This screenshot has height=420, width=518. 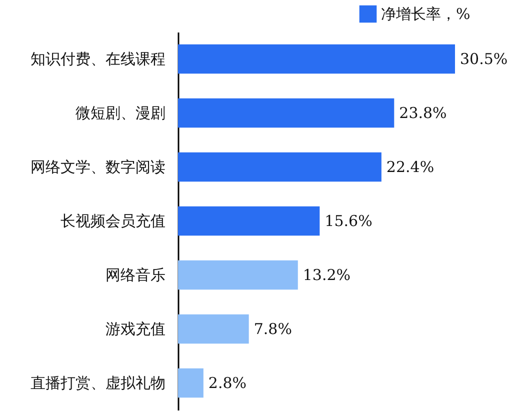 I want to click on y-tick-label: 长视频会员充值, so click(x=113, y=221).